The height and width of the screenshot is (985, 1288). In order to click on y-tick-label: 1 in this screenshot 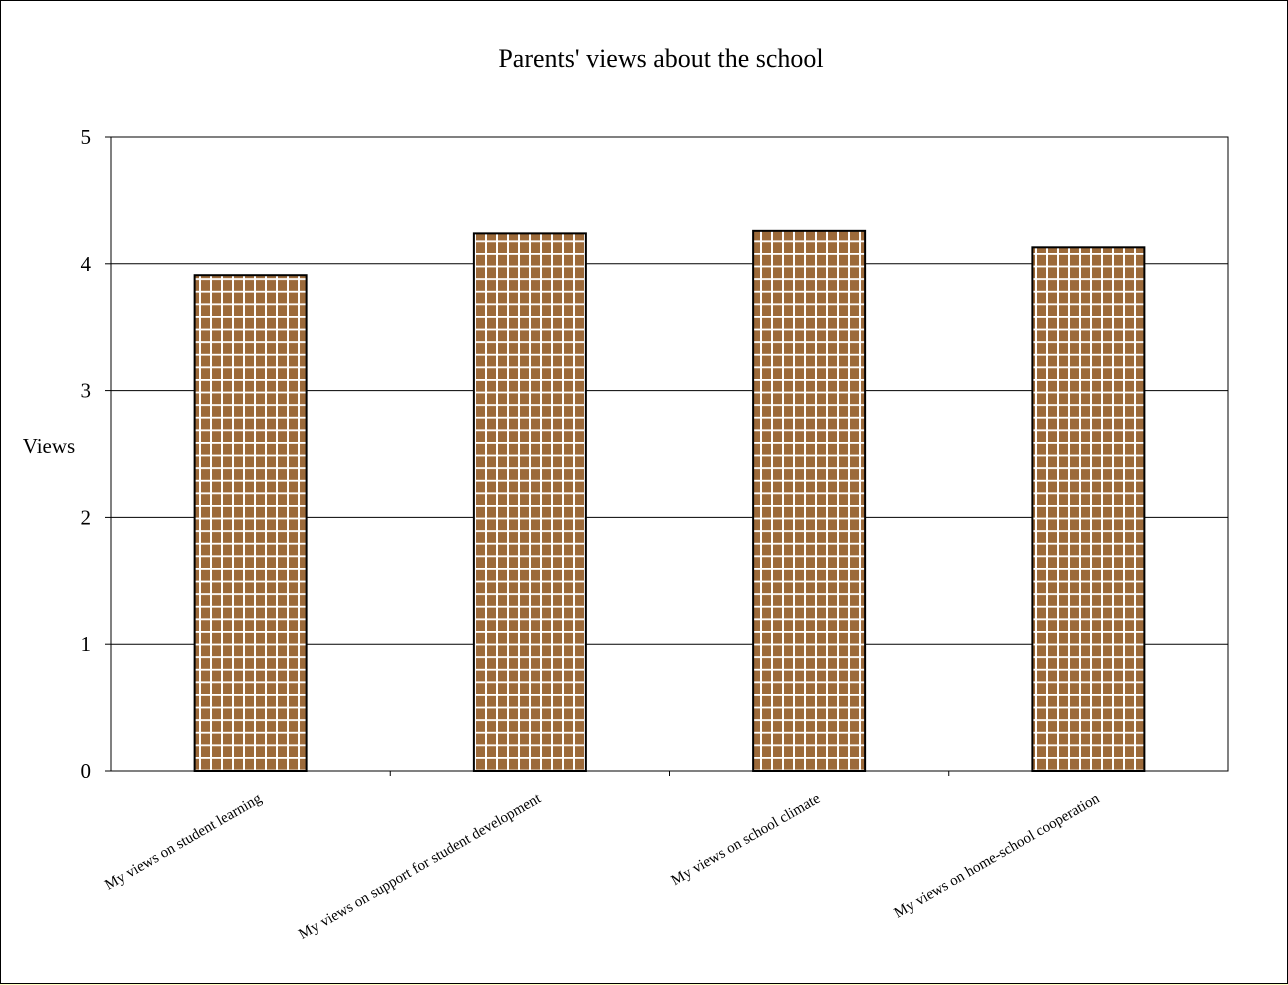, I will do `click(86, 644)`.